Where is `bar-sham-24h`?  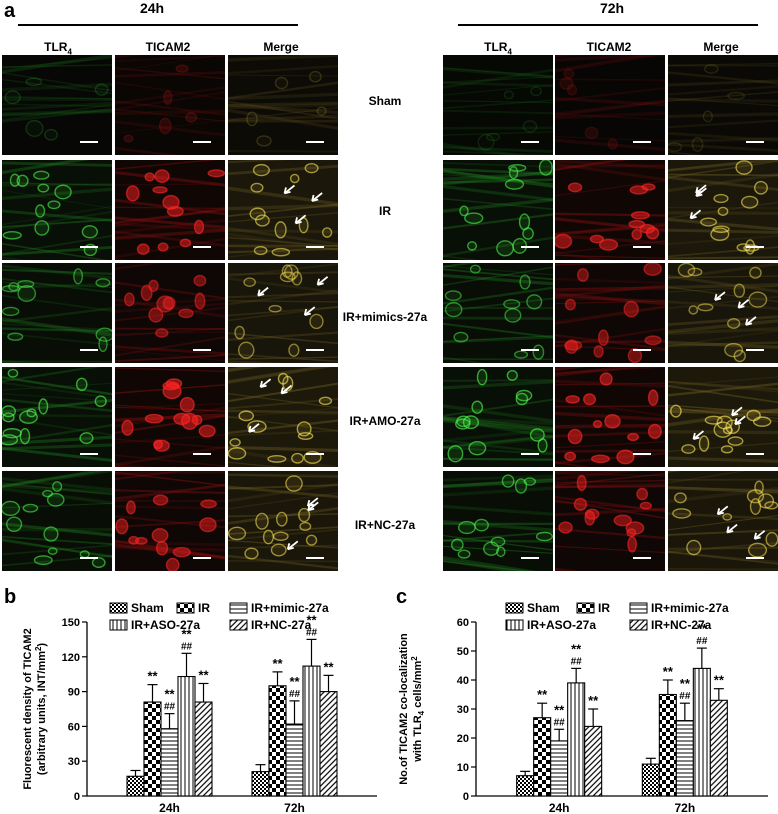 bar-sham-24h is located at coordinates (525, 786).